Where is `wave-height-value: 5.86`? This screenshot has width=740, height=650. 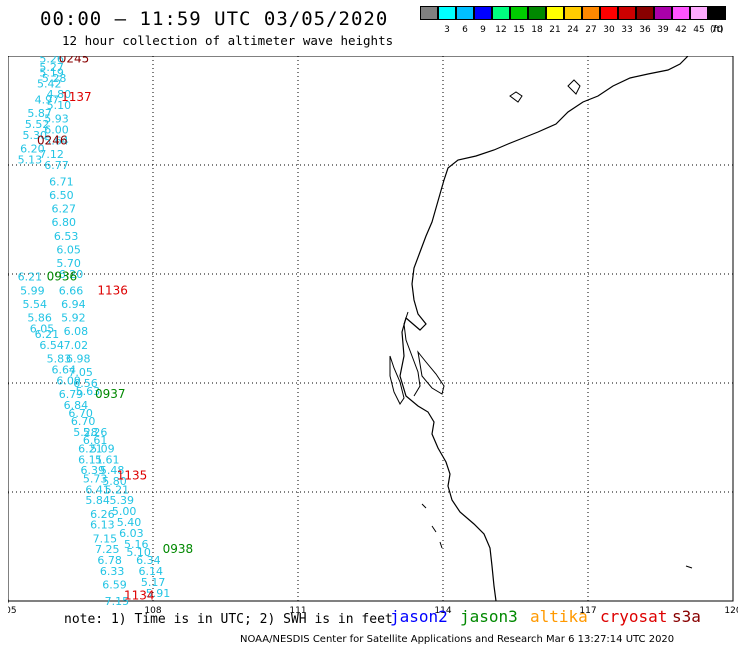
wave-height-value: 5.86 is located at coordinates (39, 318).